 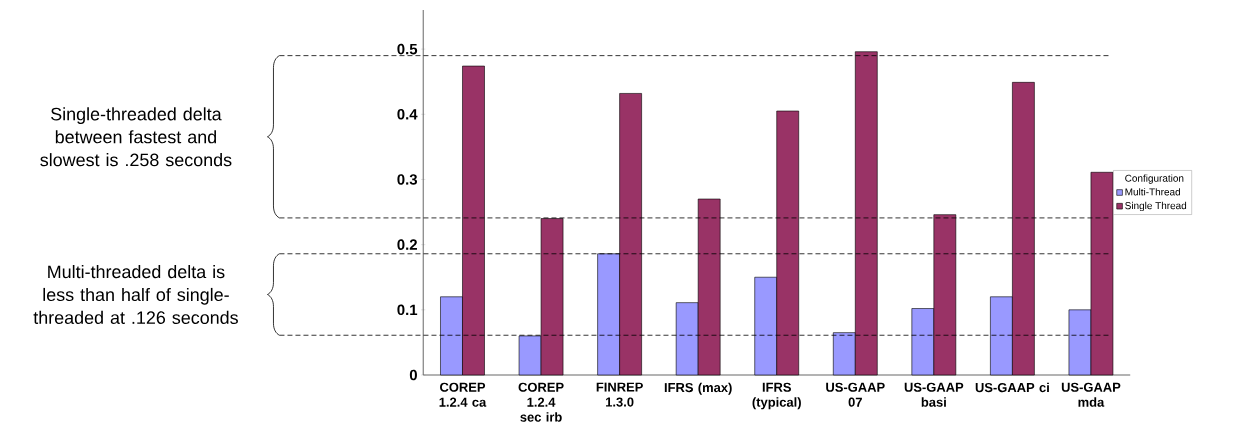 I want to click on x-tick-label: COREP 1.2.4 ca, so click(x=463, y=394).